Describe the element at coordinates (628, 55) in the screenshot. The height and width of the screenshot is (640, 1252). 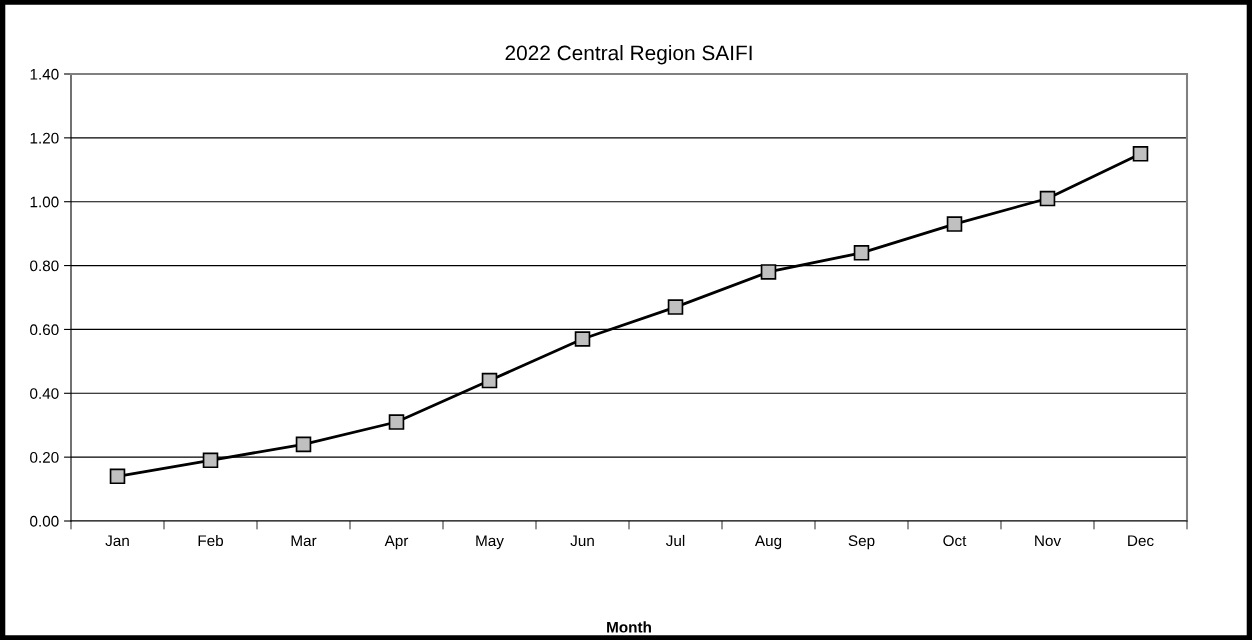
I see `chart-title: 2022 Central Region SAIFI` at that location.